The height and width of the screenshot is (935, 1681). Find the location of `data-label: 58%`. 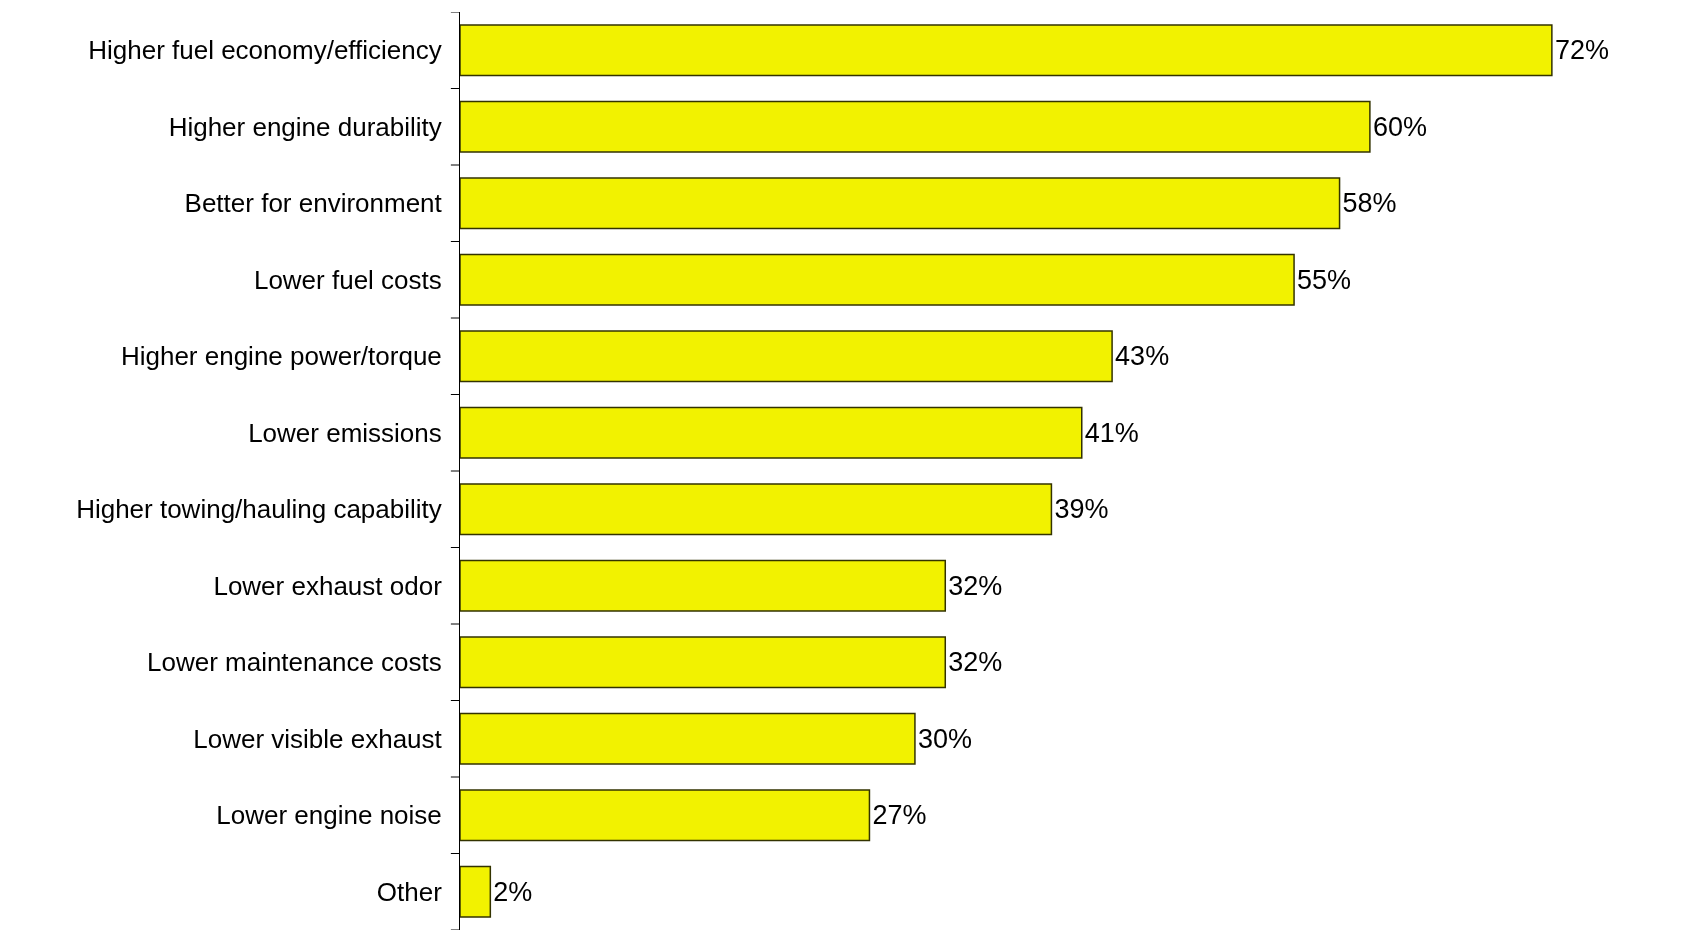

data-label: 58% is located at coordinates (1369, 203).